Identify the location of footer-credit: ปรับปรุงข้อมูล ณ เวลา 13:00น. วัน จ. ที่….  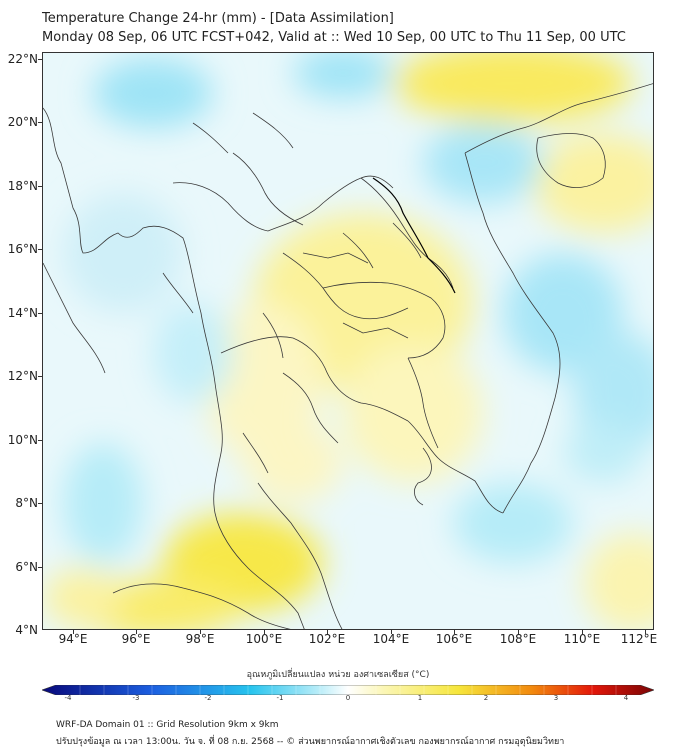
(310, 742).